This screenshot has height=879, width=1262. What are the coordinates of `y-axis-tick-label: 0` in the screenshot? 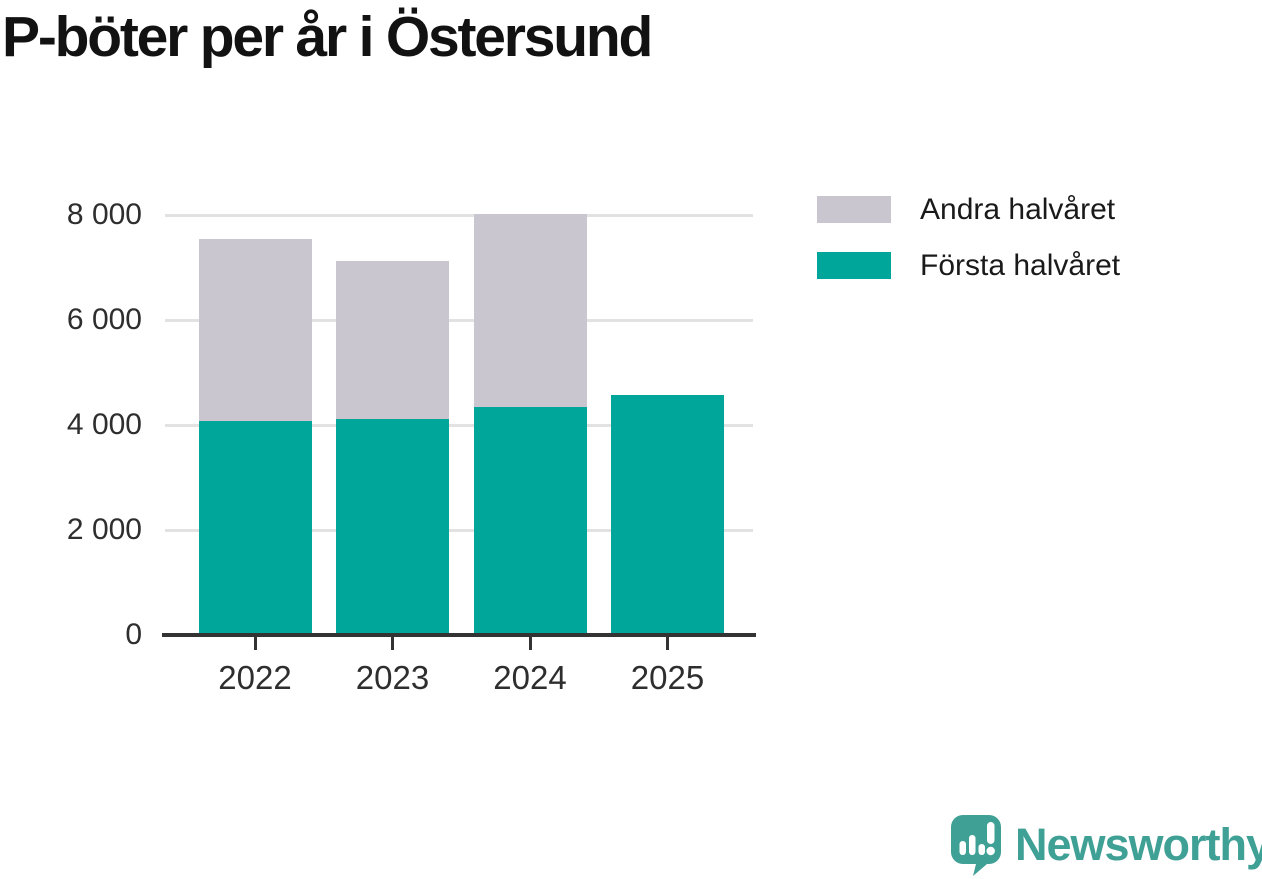 It's located at (133, 634).